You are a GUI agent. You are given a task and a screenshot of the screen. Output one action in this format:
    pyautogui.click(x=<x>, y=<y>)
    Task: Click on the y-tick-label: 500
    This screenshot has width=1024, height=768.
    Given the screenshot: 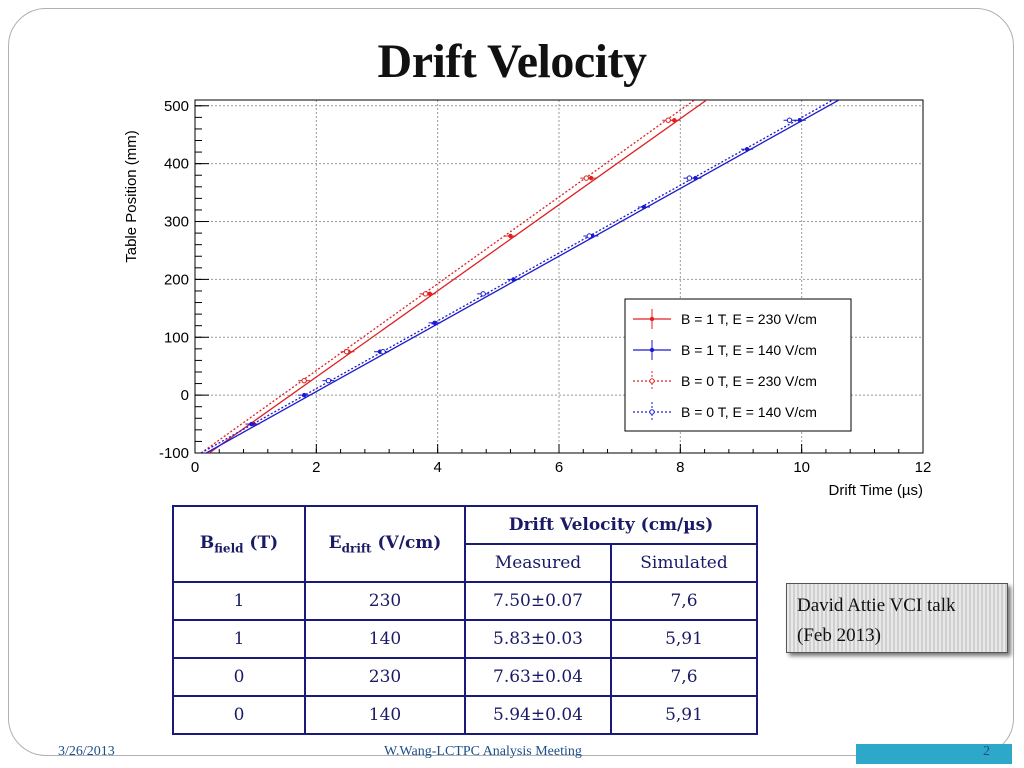 What is the action you would take?
    pyautogui.click(x=176, y=106)
    